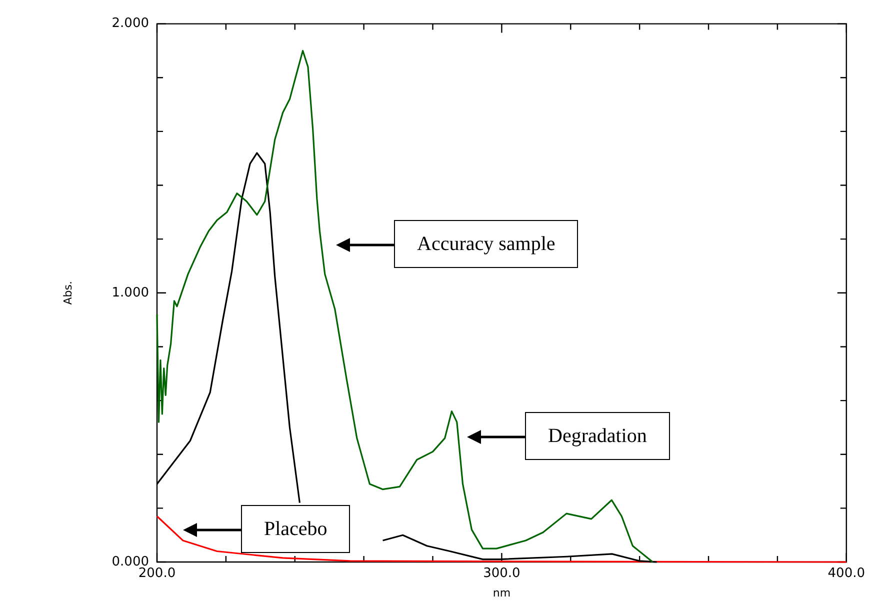 Image resolution: width=869 pixels, height=604 pixels. I want to click on y-tick-label: 1.000, so click(130, 292).